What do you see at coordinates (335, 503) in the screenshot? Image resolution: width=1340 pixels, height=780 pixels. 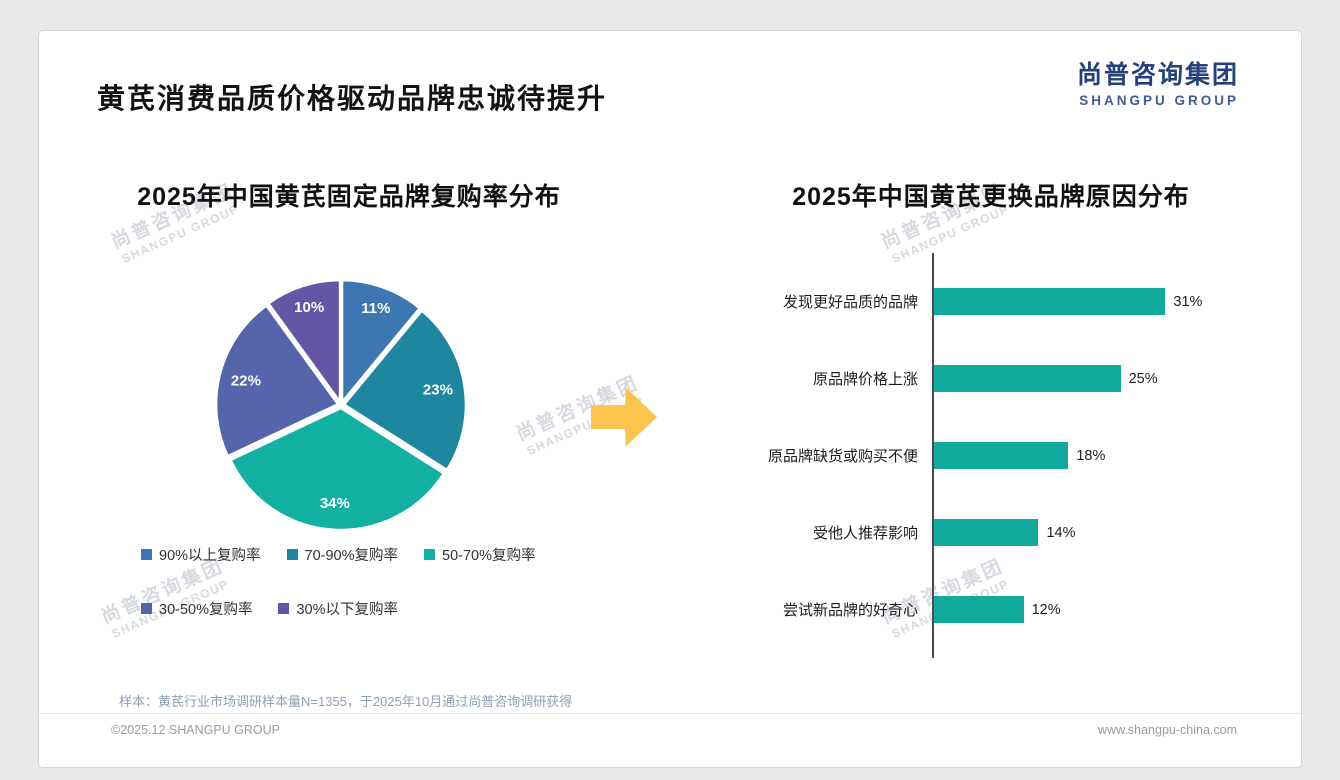 I see `pie-slice-label: 34%` at bounding box center [335, 503].